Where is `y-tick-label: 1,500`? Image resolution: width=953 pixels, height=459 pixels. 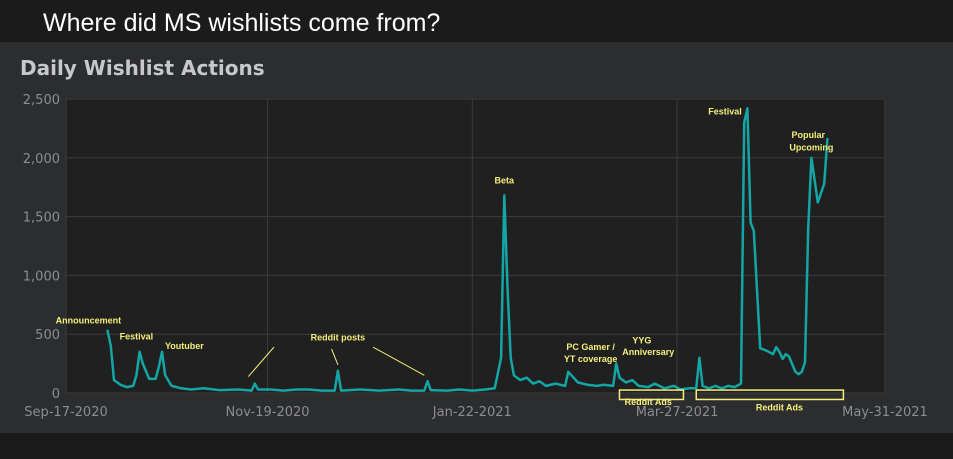 y-tick-label: 1,500 is located at coordinates (41, 218).